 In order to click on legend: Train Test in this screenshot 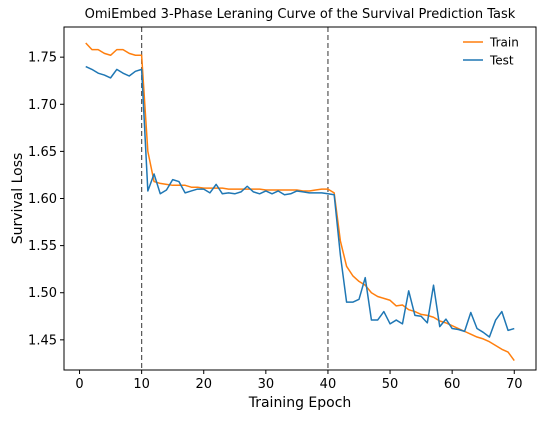, I will do `click(491, 52)`.